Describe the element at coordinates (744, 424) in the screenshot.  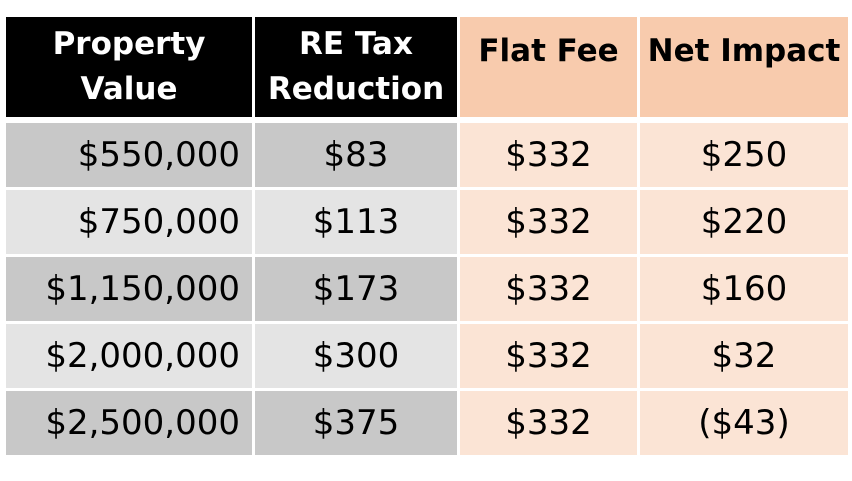
I see `cell-net-impact: ($43)` at that location.